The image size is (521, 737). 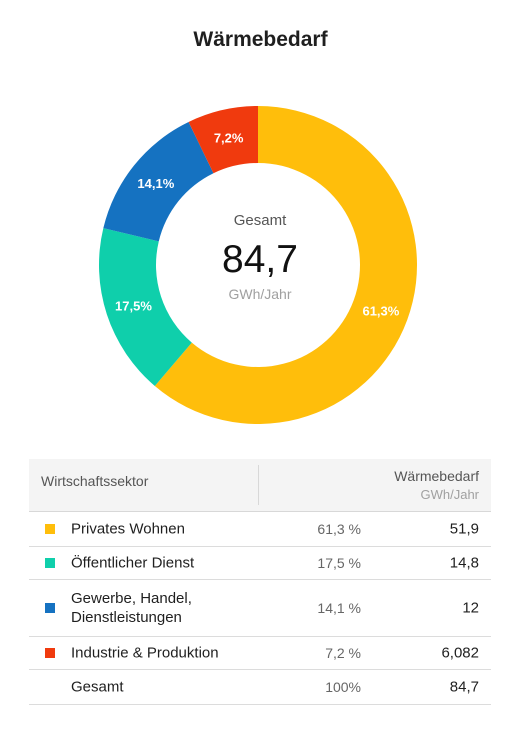 I want to click on column-header-sector: Wirtschaftssektor, so click(x=95, y=481).